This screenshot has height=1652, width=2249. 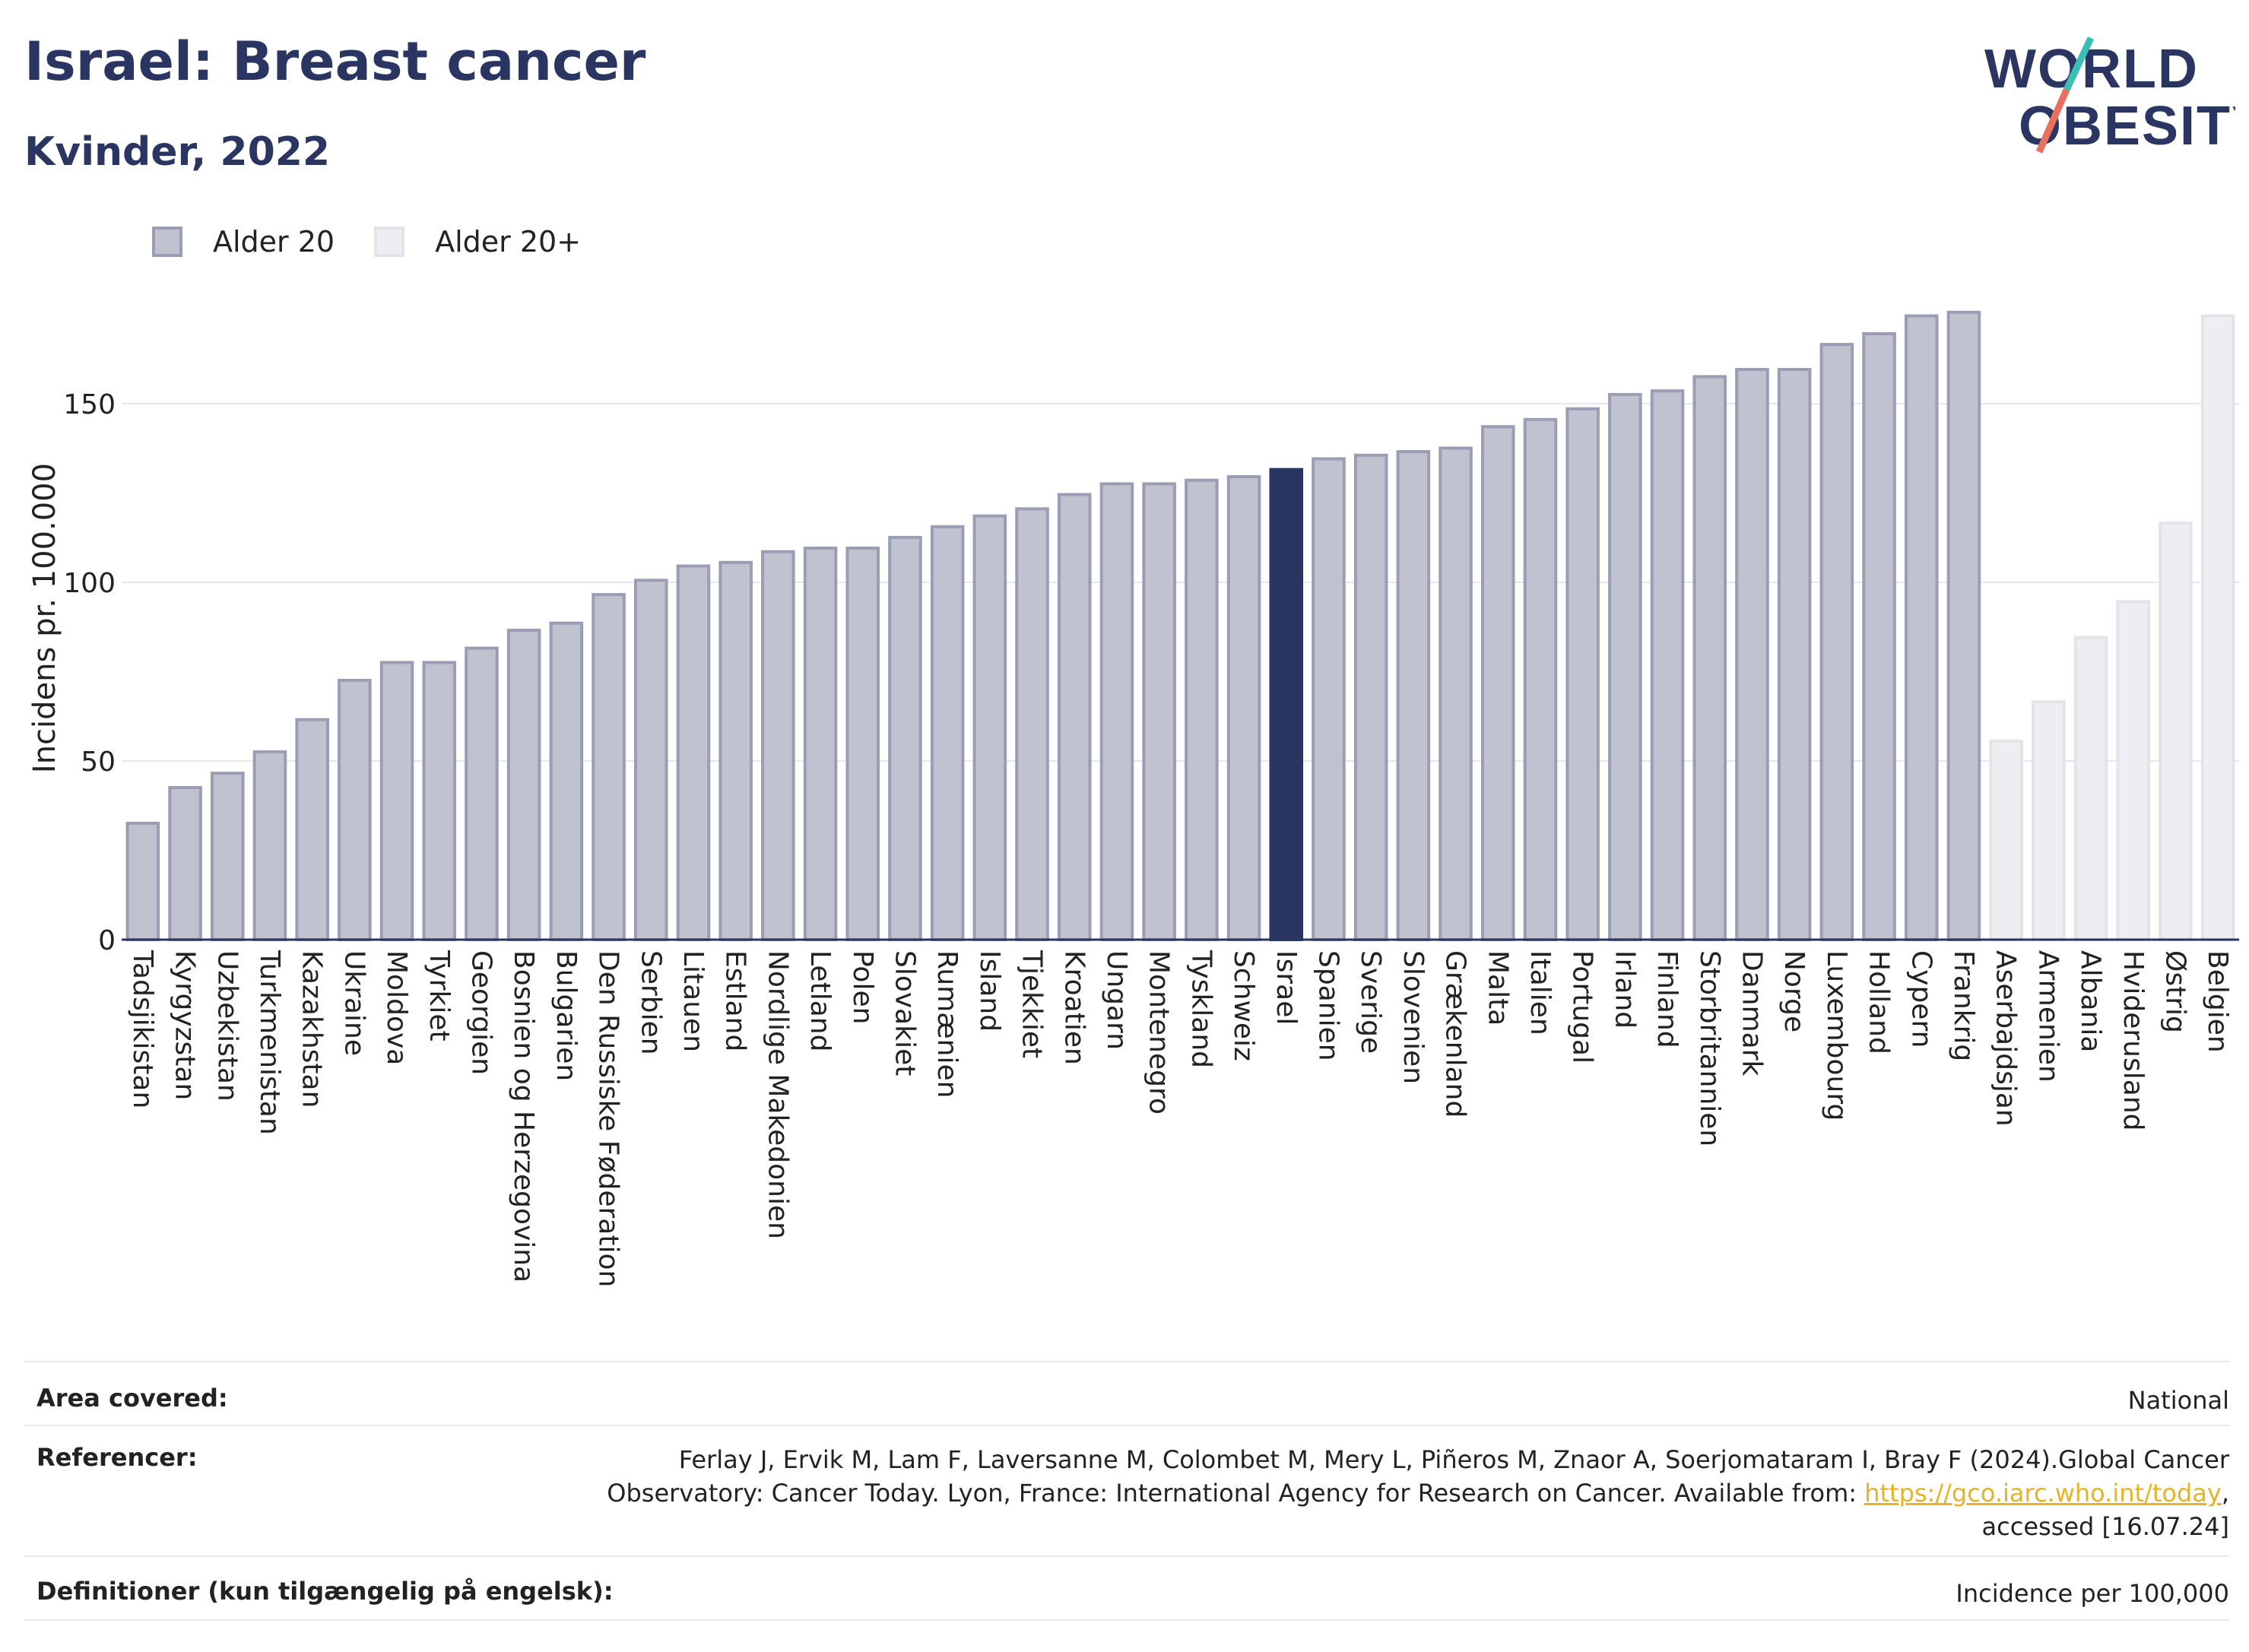 I want to click on reference-link: https://gco.iarc.who.int/today, so click(x=2043, y=1493).